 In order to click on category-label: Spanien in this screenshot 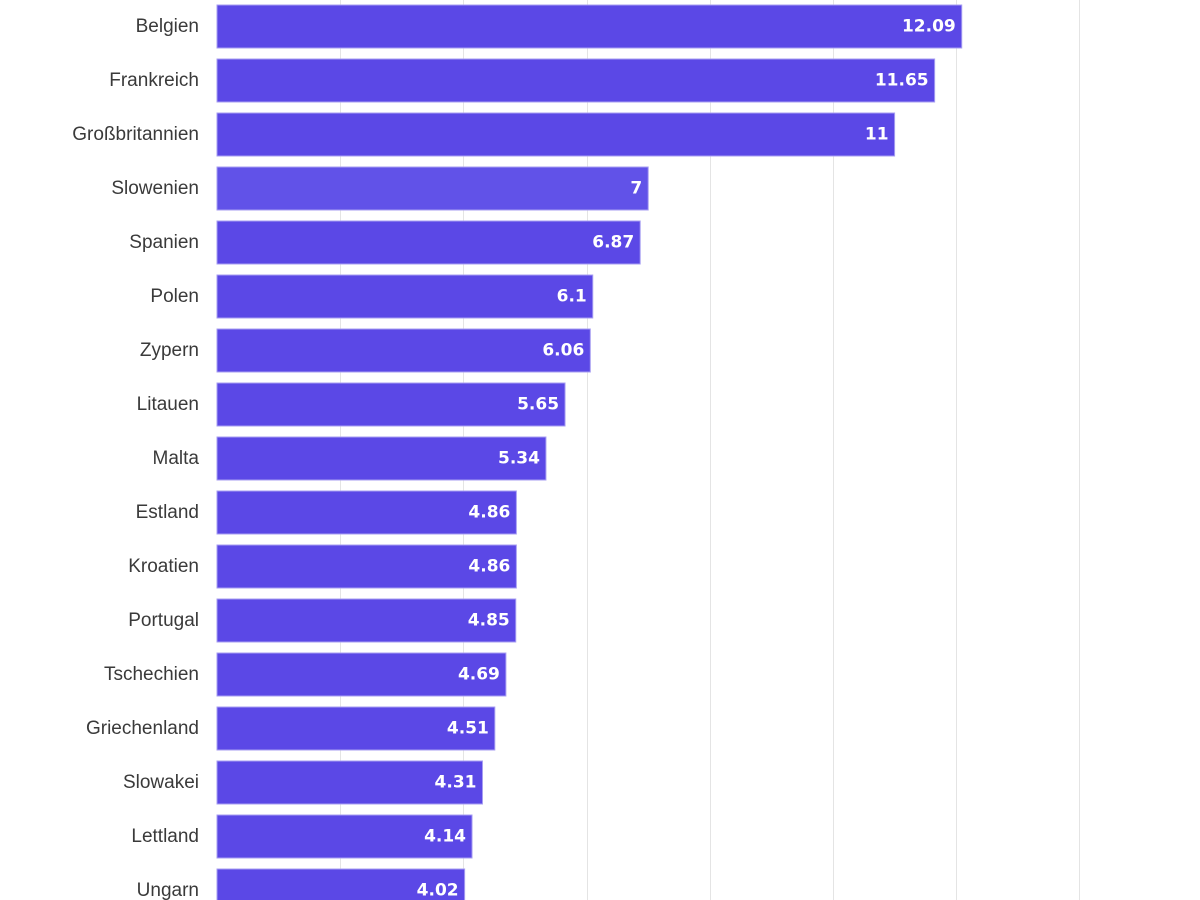, I will do `click(164, 242)`.